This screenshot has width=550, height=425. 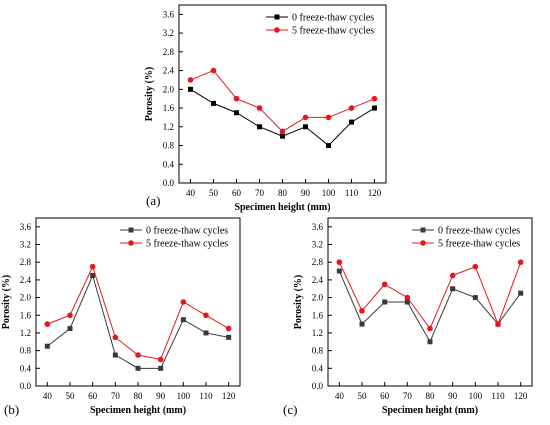 I want to click on panel-c-x-tick-label: 80, so click(x=431, y=396).